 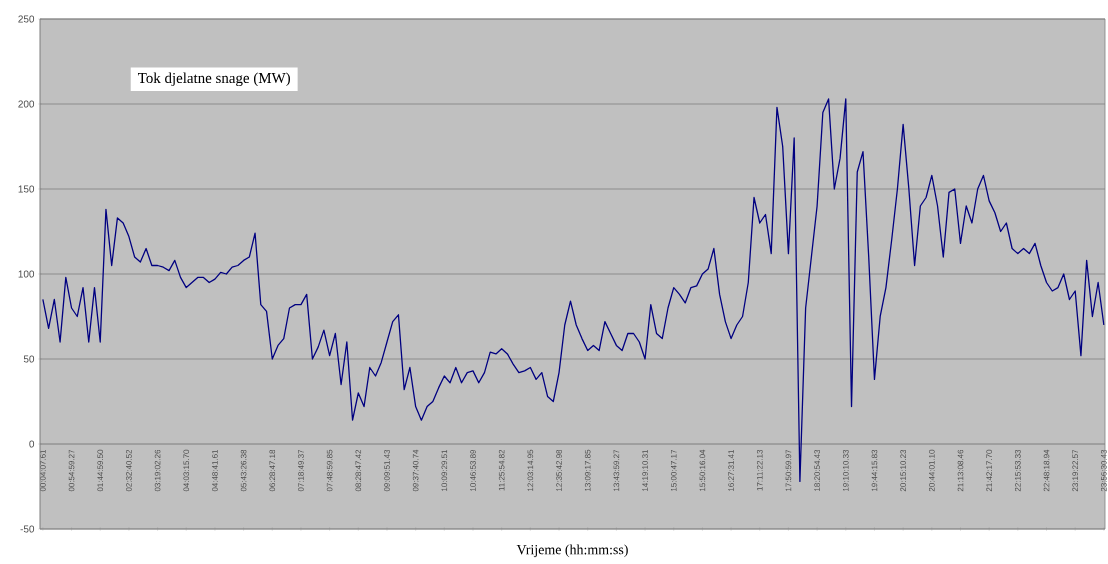 I want to click on y-tick-label: 100, so click(x=26, y=274).